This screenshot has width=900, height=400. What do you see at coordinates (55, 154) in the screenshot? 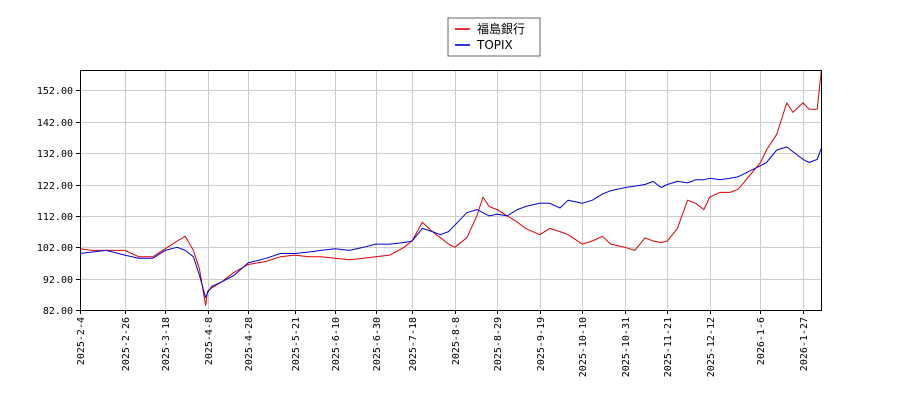
I see `y-tick-label: 132.00` at bounding box center [55, 154].